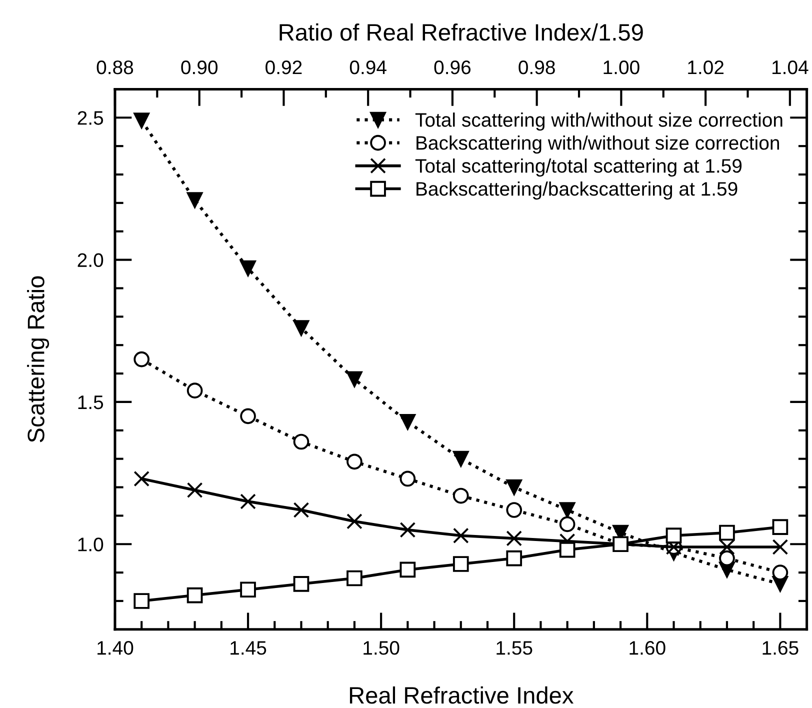  Describe the element at coordinates (382, 648) in the screenshot. I see `x-tick-label: 1.50` at that location.